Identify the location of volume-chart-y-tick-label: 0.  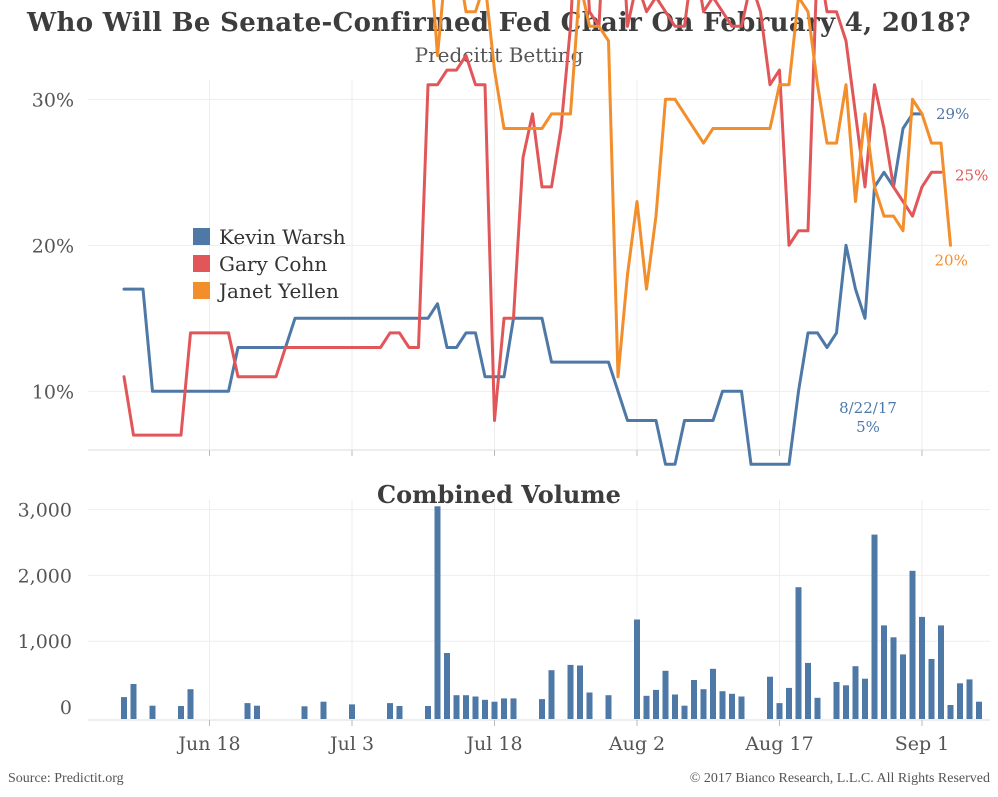
(66, 708).